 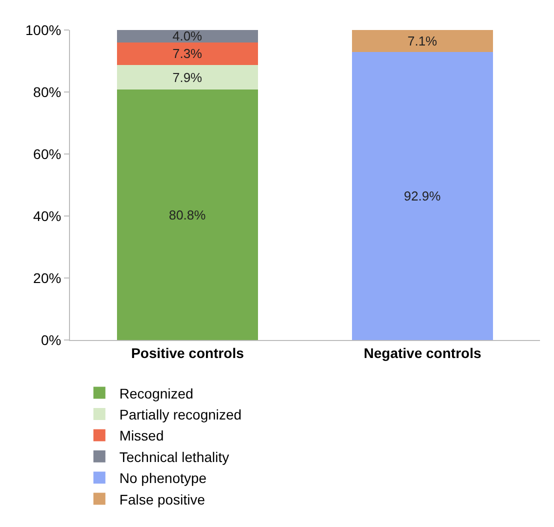 What do you see at coordinates (47, 216) in the screenshot?
I see `y-tick-label: 40%` at bounding box center [47, 216].